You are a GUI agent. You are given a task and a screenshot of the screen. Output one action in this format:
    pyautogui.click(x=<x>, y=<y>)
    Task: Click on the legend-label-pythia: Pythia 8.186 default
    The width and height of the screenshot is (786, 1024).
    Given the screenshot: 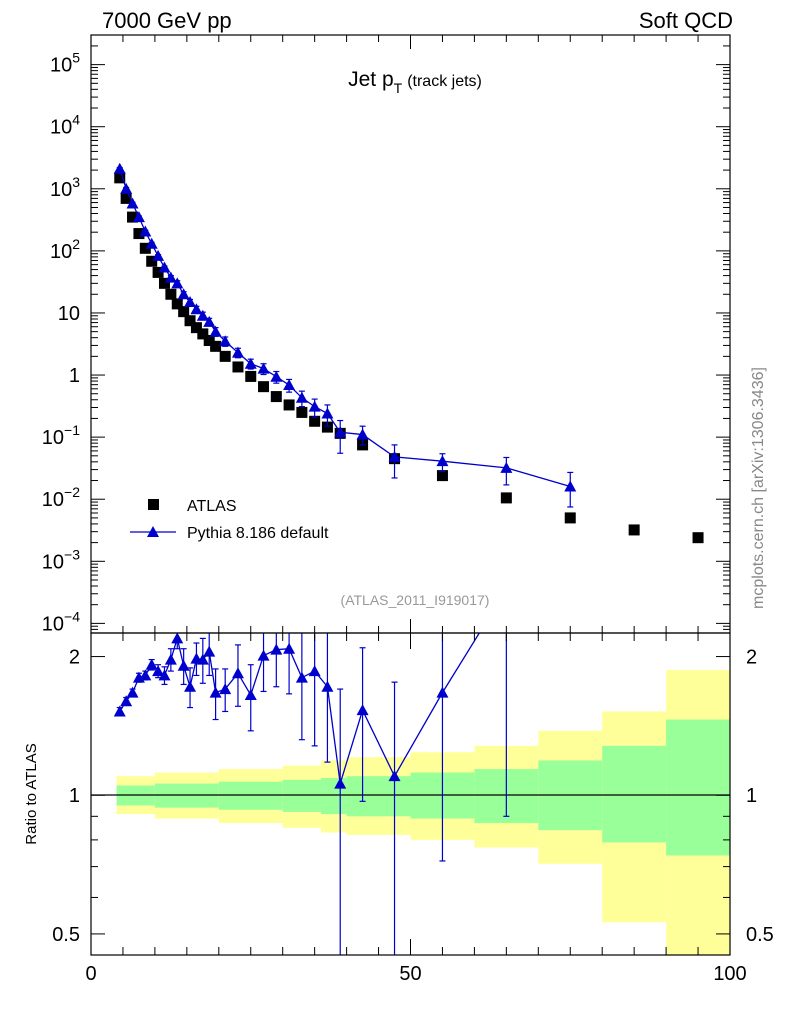 What is the action you would take?
    pyautogui.click(x=258, y=533)
    